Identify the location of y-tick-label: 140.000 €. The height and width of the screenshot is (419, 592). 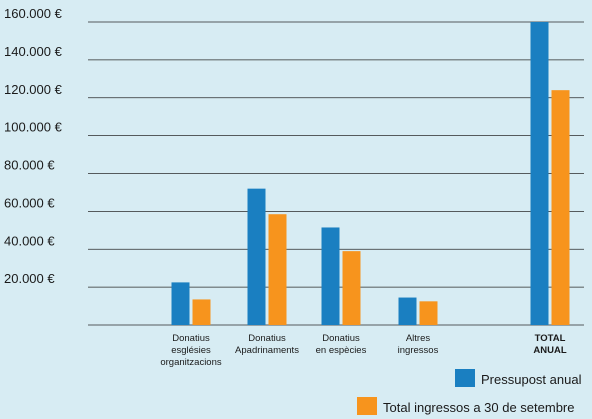
(33, 51).